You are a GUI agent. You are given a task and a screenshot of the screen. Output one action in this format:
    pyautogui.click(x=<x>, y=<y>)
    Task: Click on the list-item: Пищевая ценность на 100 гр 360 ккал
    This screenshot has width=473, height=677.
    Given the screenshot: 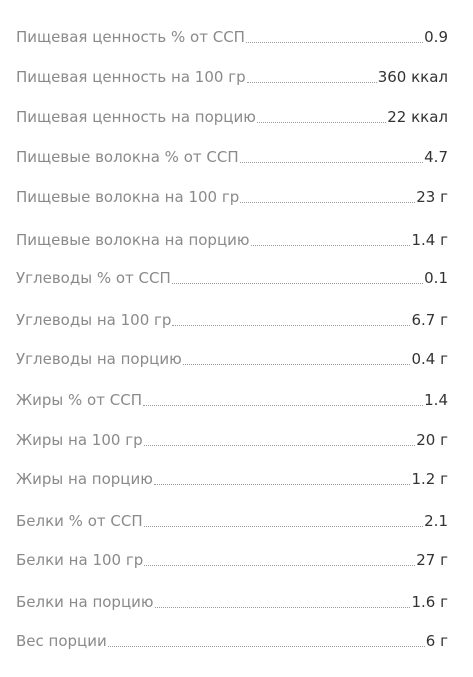 What is the action you would take?
    pyautogui.click(x=232, y=74)
    